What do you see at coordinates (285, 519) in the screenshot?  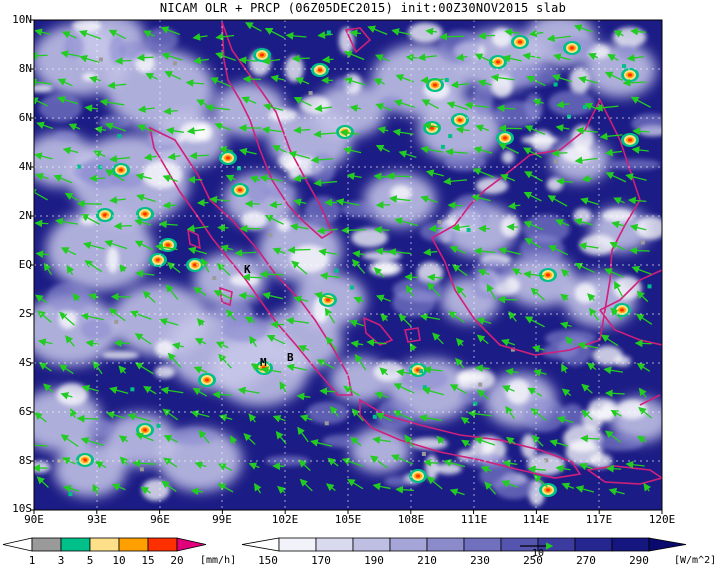 I see `lon-label: 102E` at bounding box center [285, 519].